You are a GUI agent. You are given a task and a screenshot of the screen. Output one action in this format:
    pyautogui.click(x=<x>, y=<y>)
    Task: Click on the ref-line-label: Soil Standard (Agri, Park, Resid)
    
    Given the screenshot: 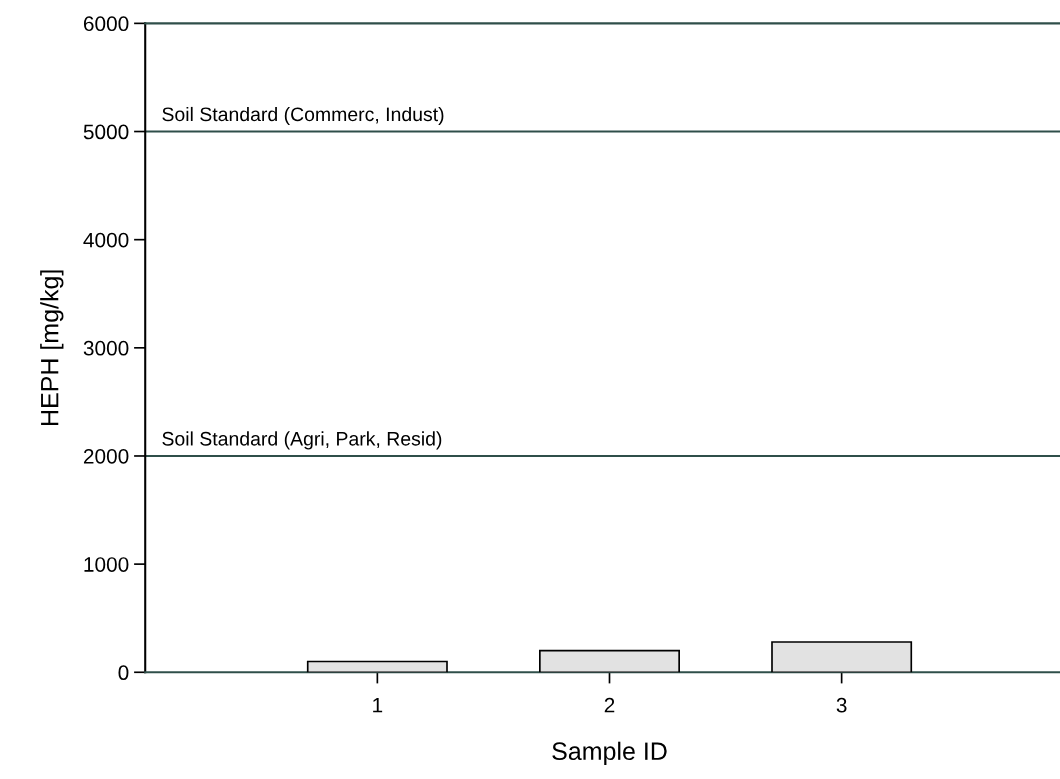 What is the action you would take?
    pyautogui.click(x=302, y=440)
    